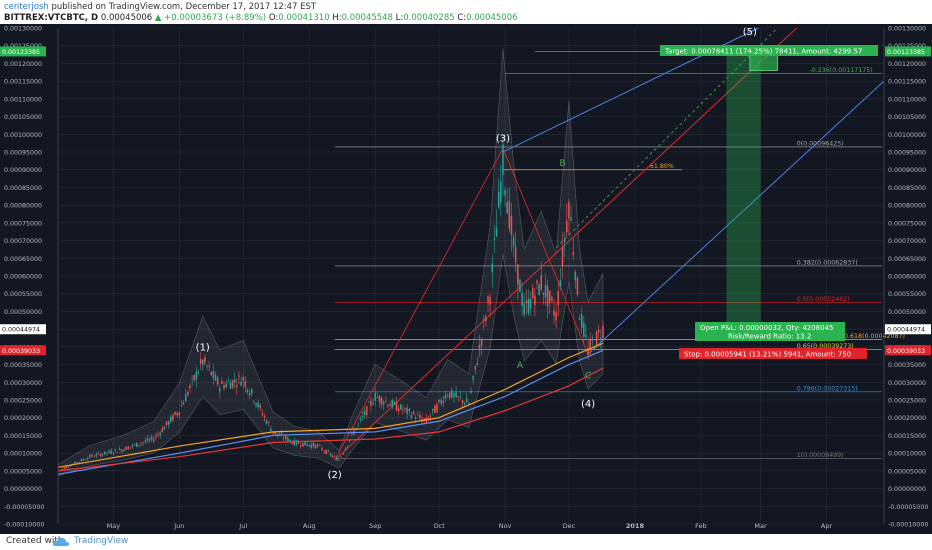  Describe the element at coordinates (24, 525) in the screenshot. I see `y-tick-label-left: -0.00010000` at that location.